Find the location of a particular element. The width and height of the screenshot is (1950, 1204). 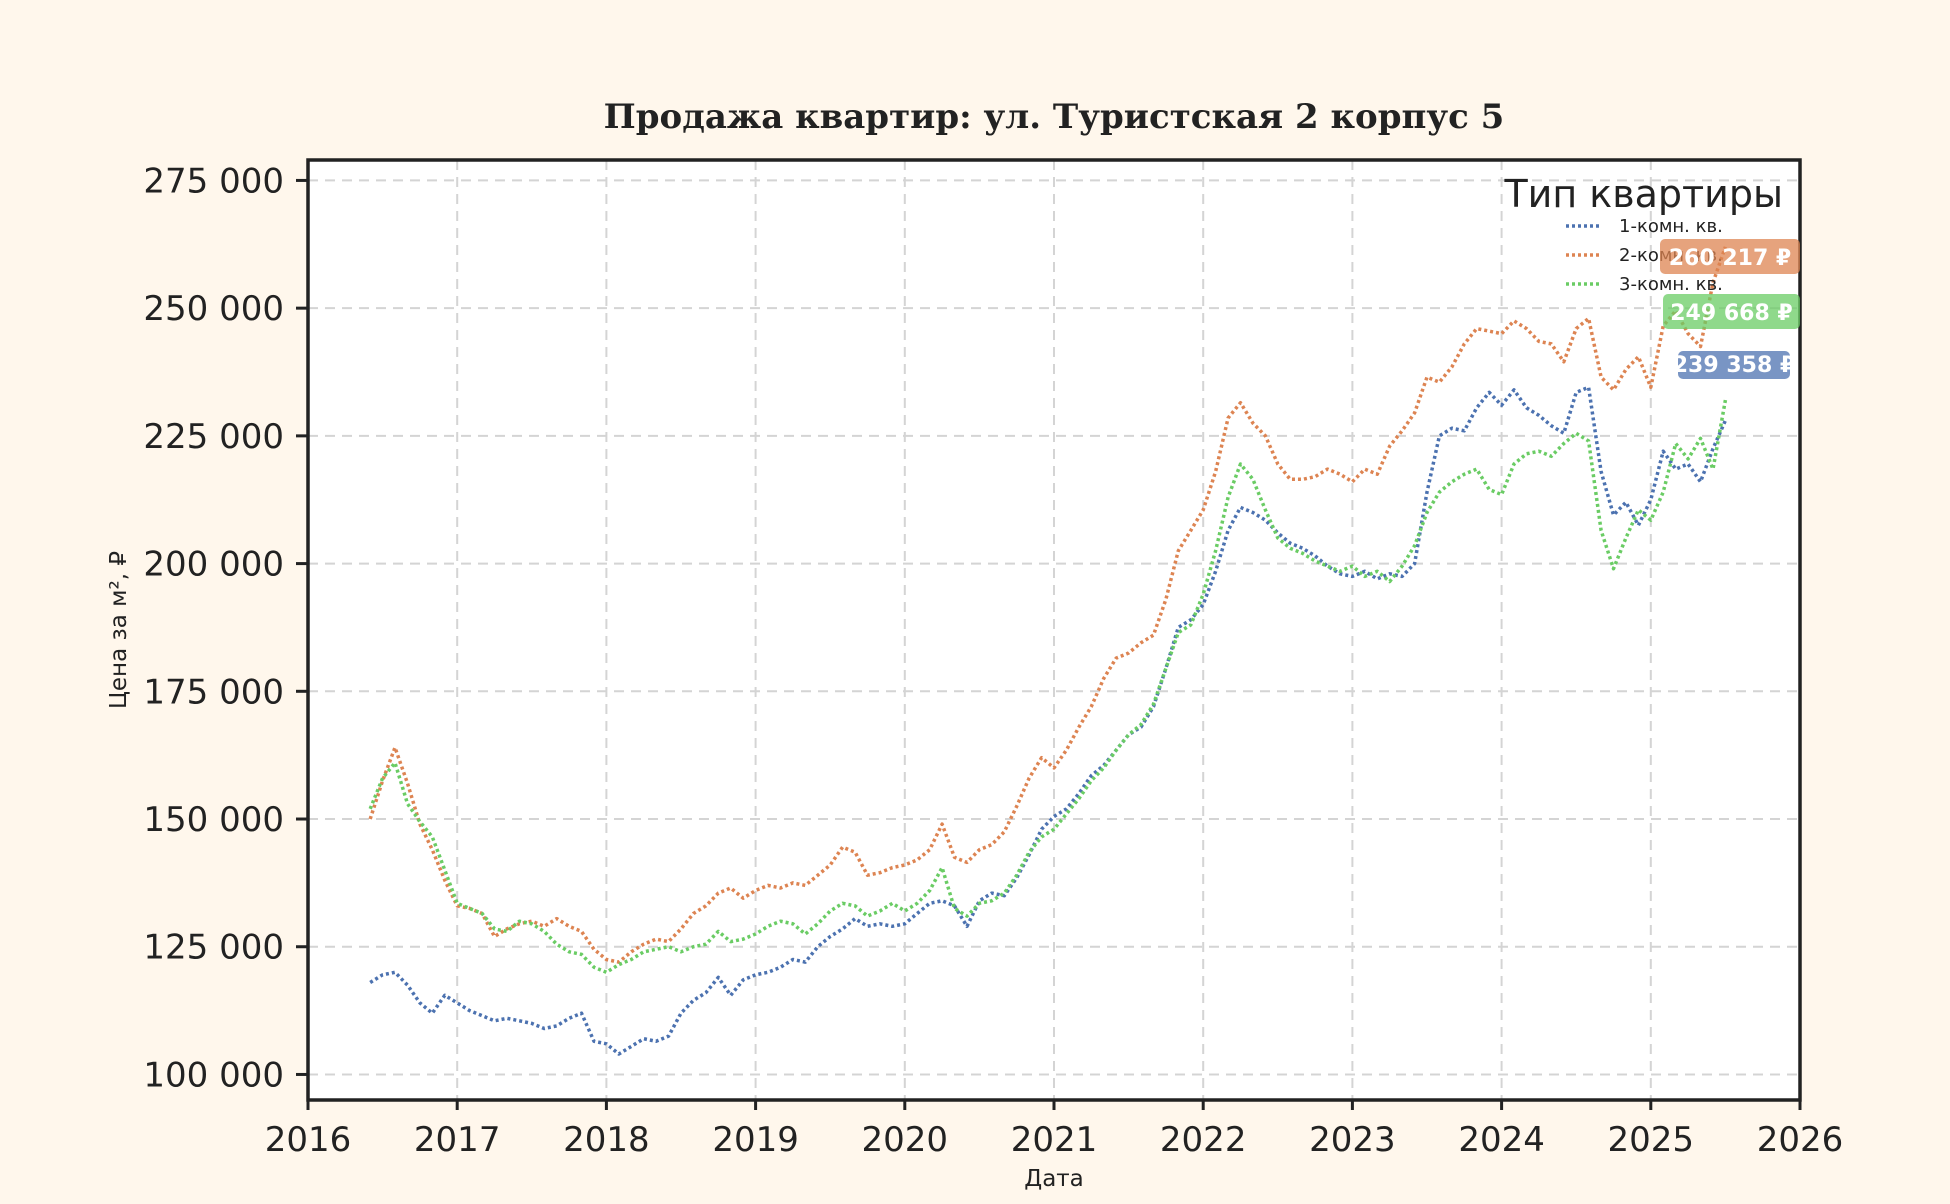

x-axis-label: Дата is located at coordinates (1054, 1179).